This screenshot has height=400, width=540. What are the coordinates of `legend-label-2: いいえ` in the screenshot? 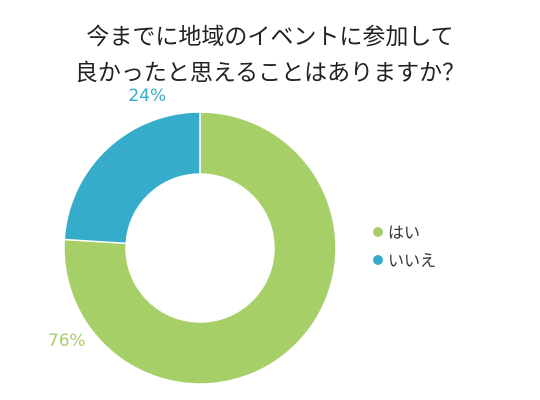 It's located at (412, 260).